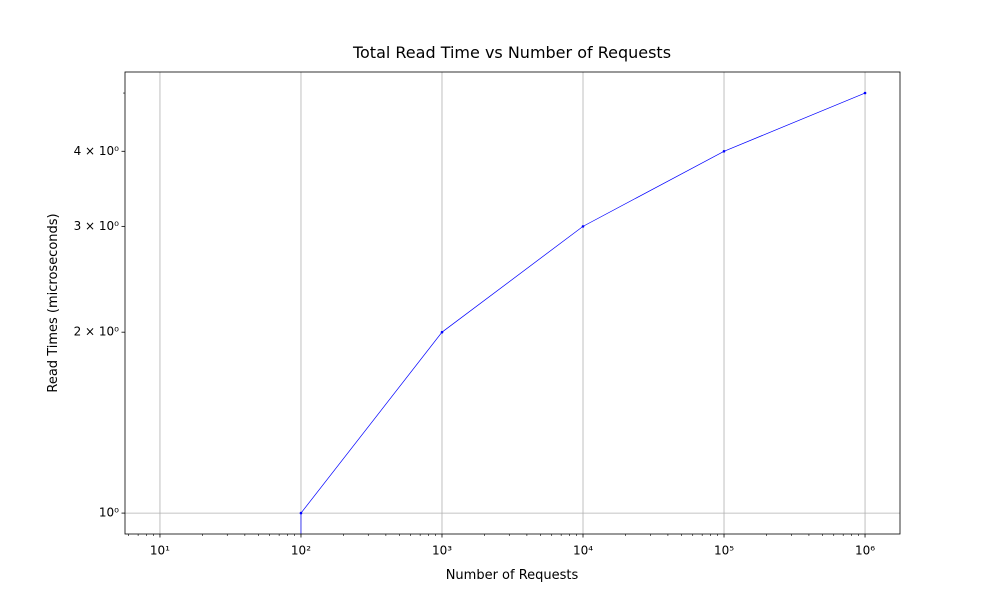  I want to click on x-tick-label: 10¹, so click(160, 551).